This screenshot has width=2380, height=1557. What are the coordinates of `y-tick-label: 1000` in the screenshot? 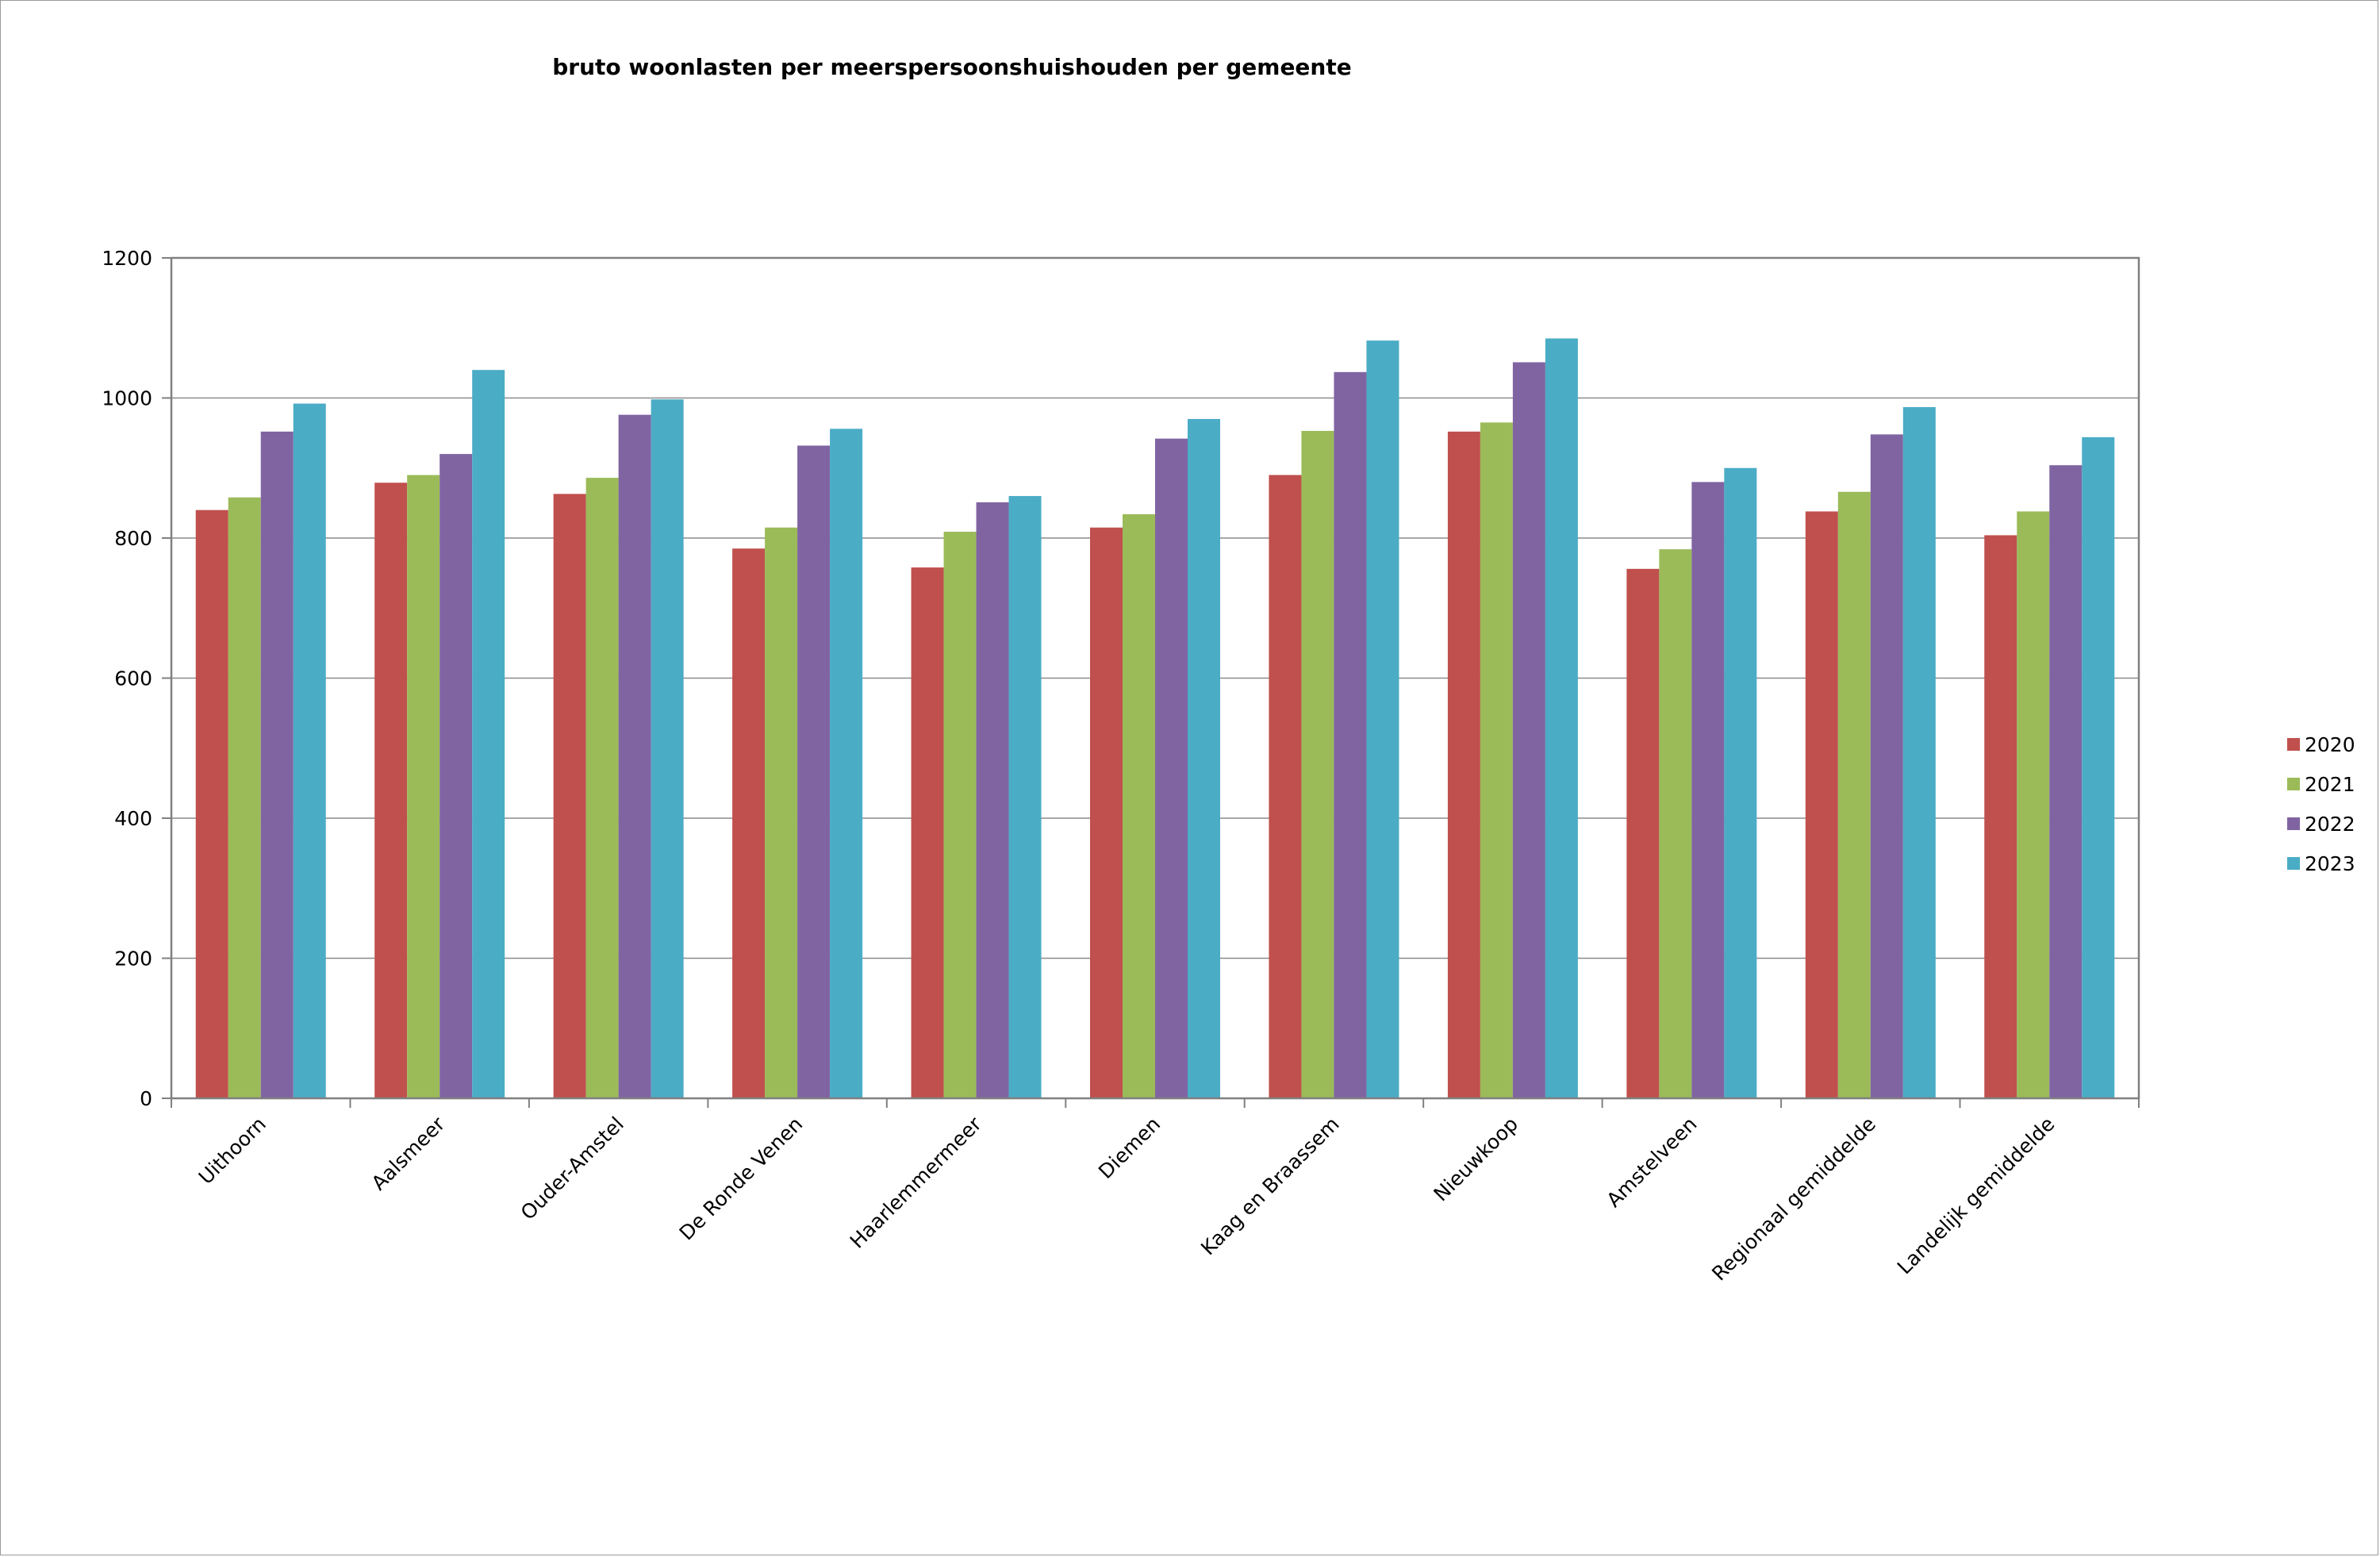 It's located at (127, 398).